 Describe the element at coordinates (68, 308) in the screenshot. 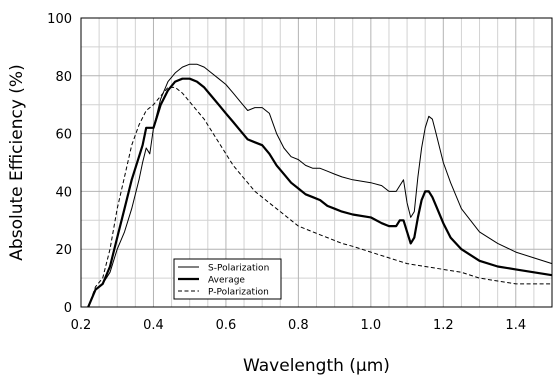

I see `y-tick-label: 0` at that location.